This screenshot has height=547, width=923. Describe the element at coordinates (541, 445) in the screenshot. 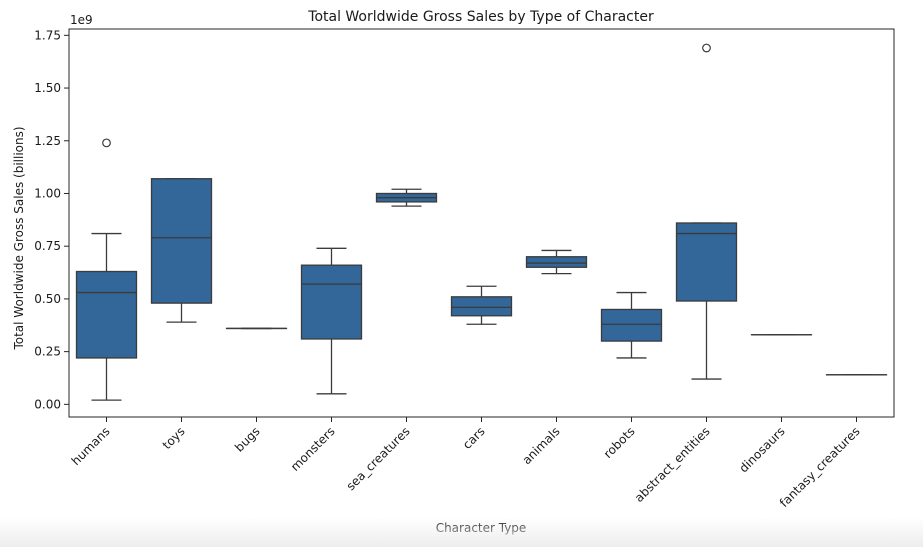

I see `x-tick-label-animals: animals` at that location.